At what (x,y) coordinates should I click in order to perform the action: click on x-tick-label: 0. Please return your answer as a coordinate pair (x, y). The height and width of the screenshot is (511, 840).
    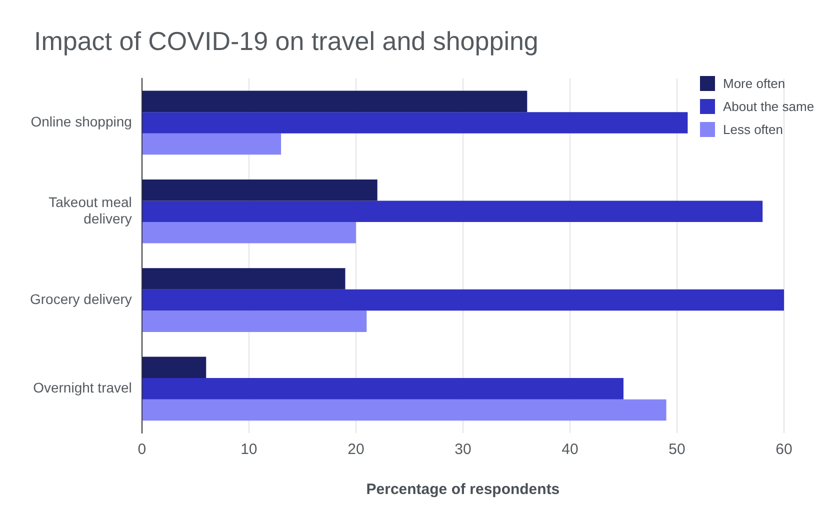
    Looking at the image, I should click on (142, 449).